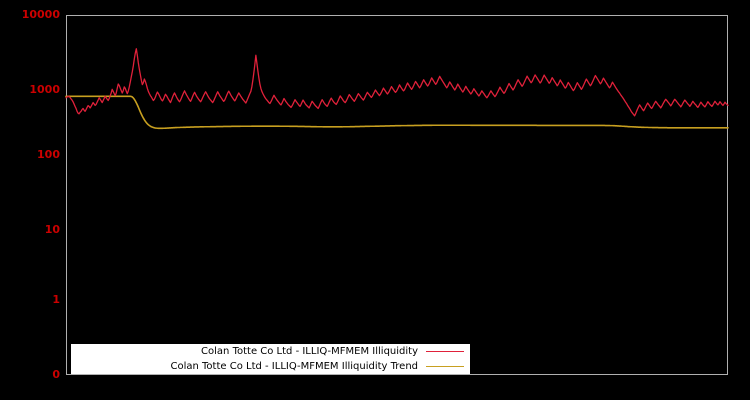 This screenshot has height=400, width=750. I want to click on ytick-label-100: 100, so click(48, 154).